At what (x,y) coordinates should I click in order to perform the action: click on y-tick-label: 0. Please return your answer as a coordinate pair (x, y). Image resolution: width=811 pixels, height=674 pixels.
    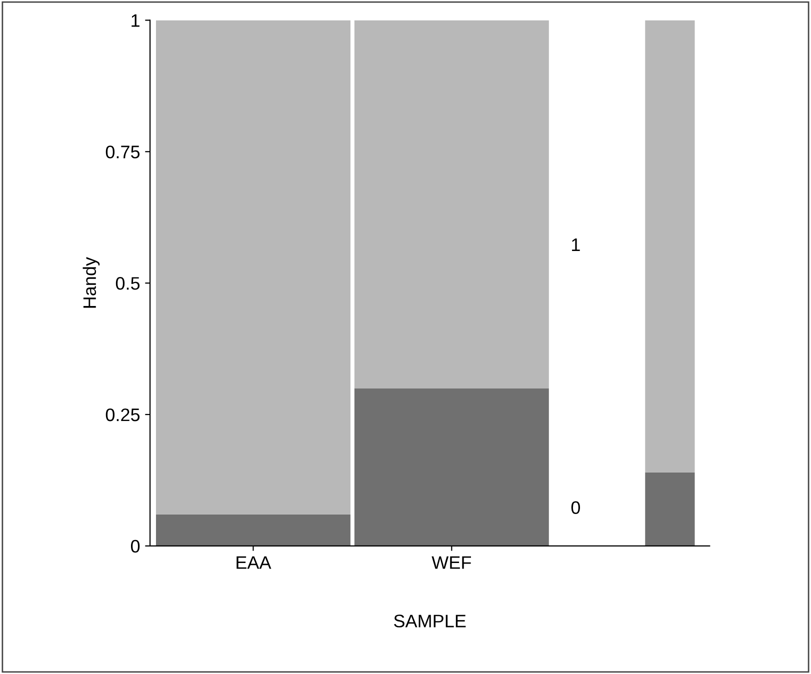
    Looking at the image, I should click on (135, 546).